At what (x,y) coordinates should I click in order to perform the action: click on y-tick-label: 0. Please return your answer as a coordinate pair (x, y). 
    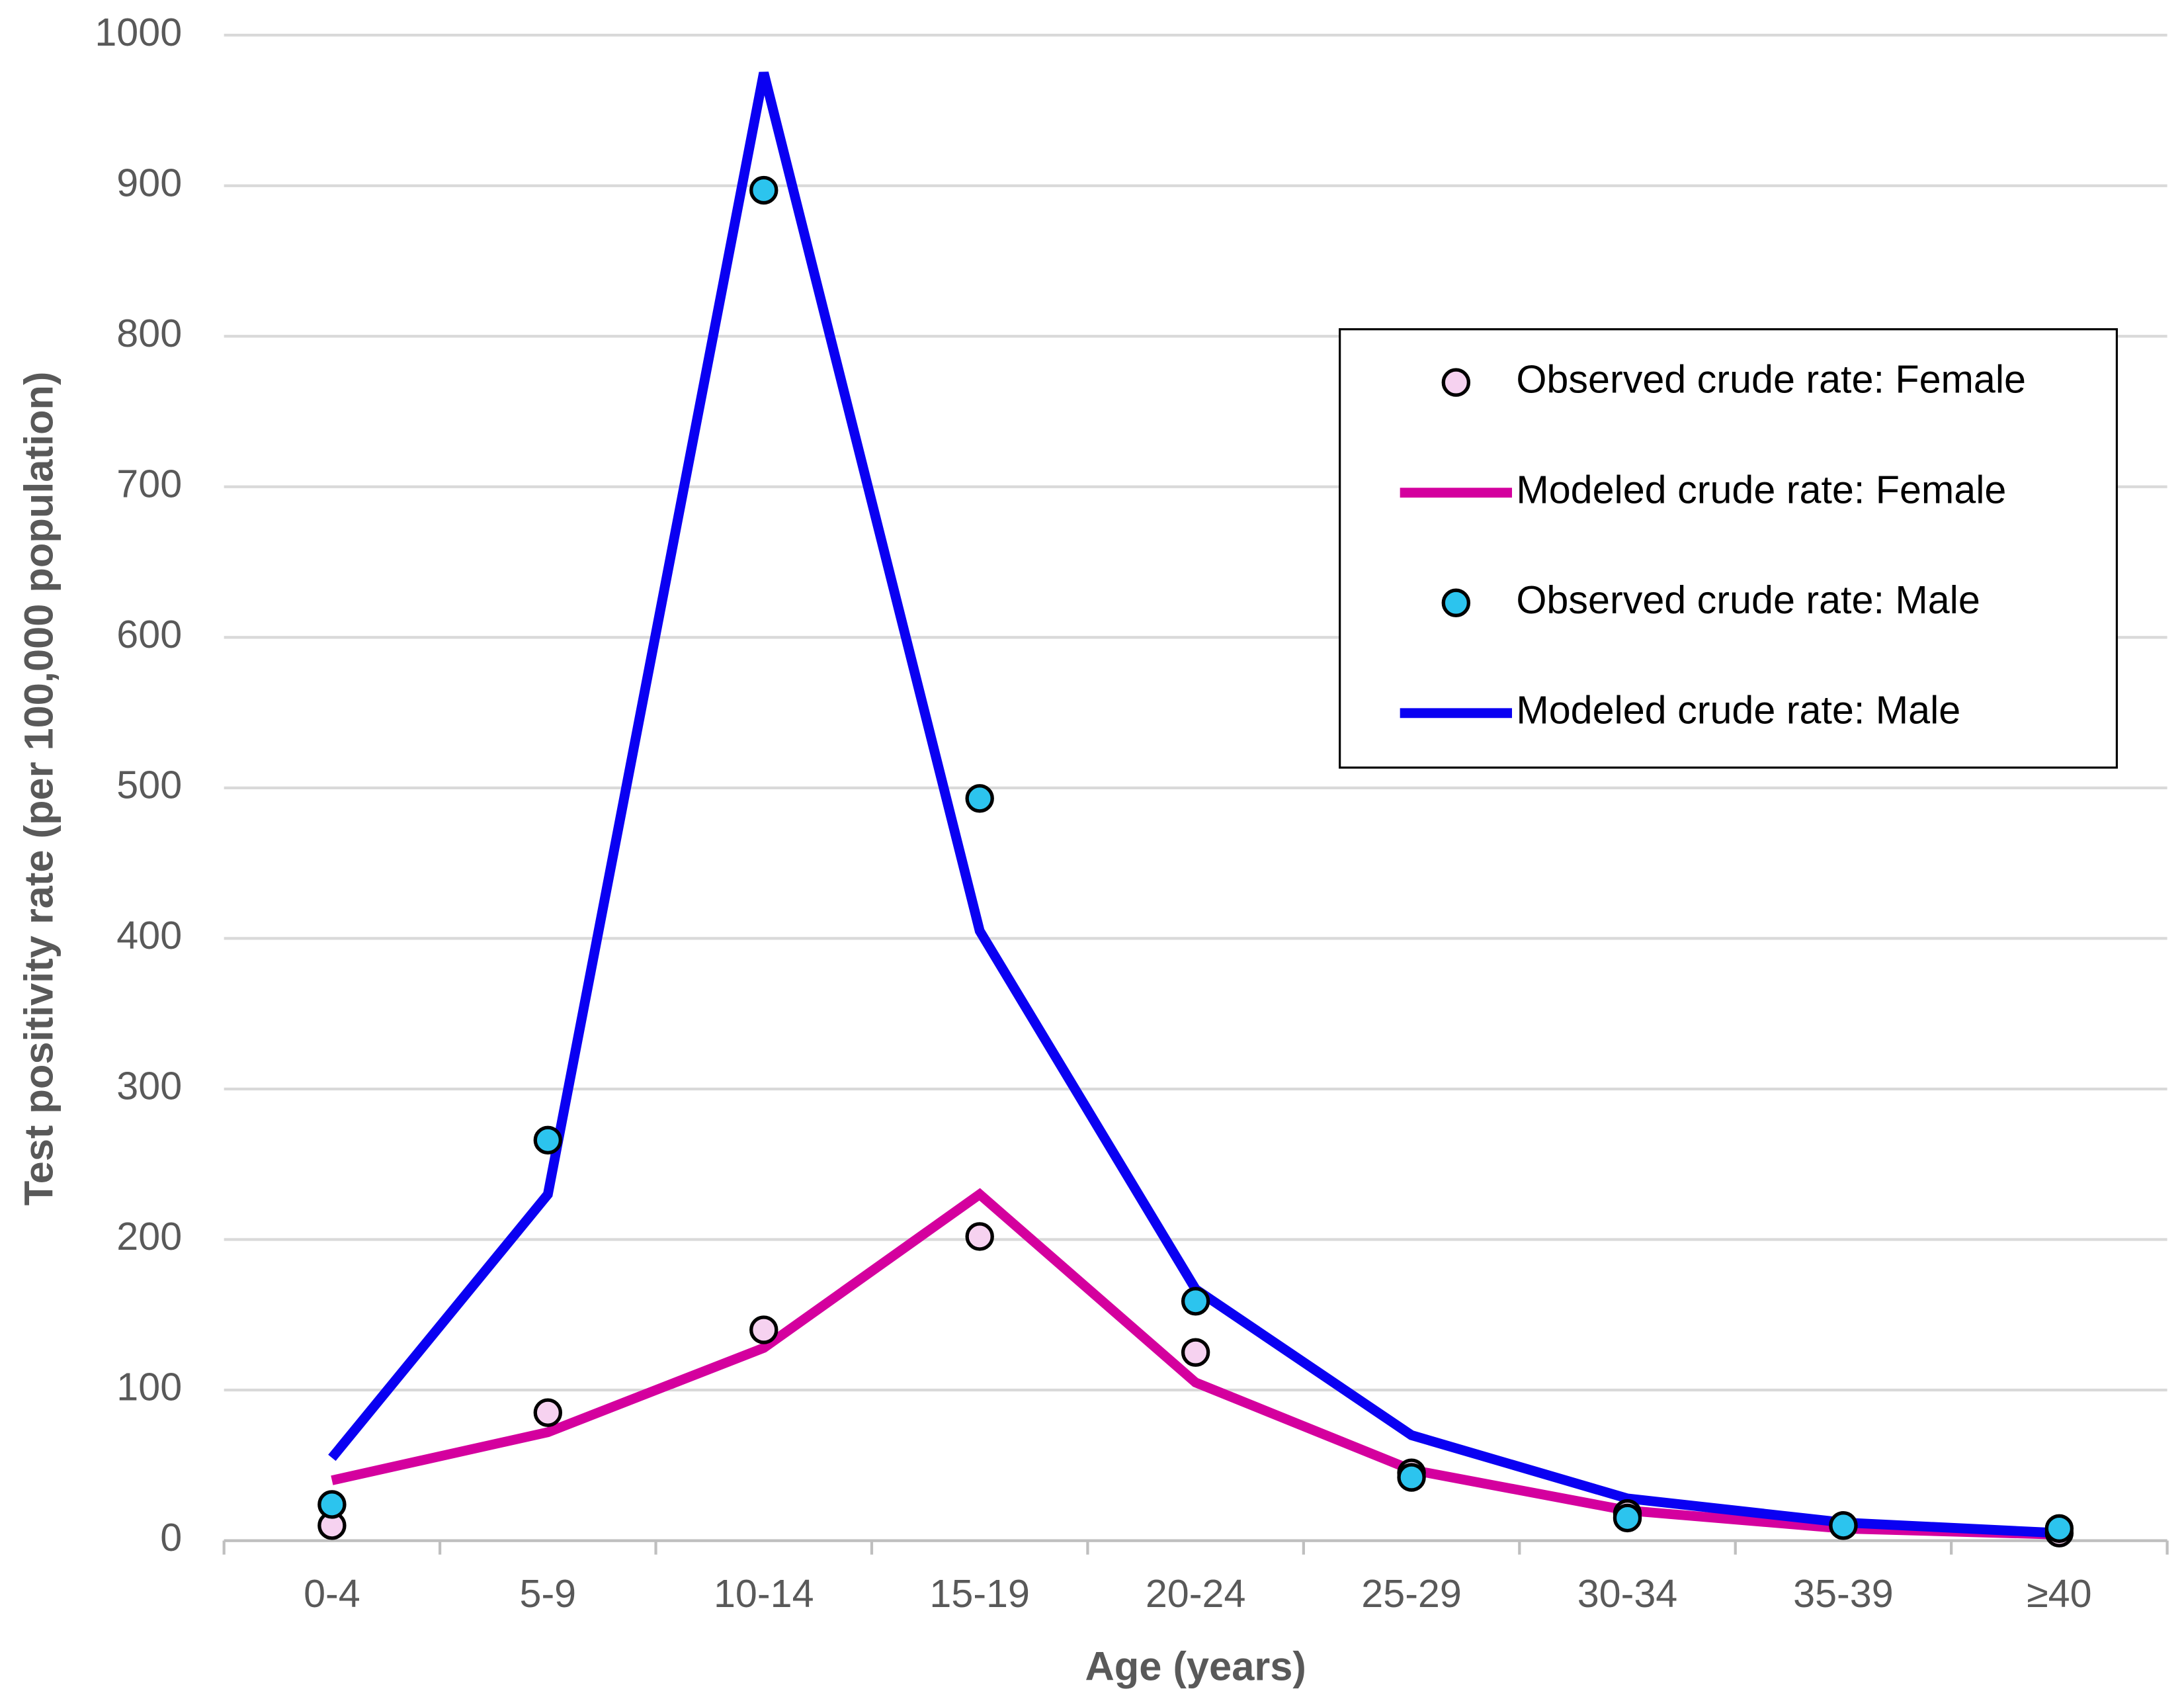
    Looking at the image, I should click on (171, 1537).